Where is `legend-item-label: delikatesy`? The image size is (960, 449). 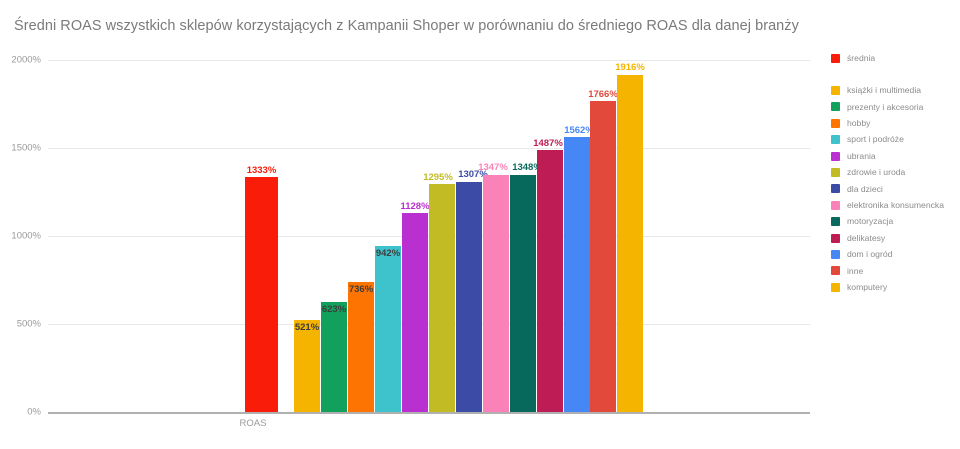 legend-item-label: delikatesy is located at coordinates (866, 237).